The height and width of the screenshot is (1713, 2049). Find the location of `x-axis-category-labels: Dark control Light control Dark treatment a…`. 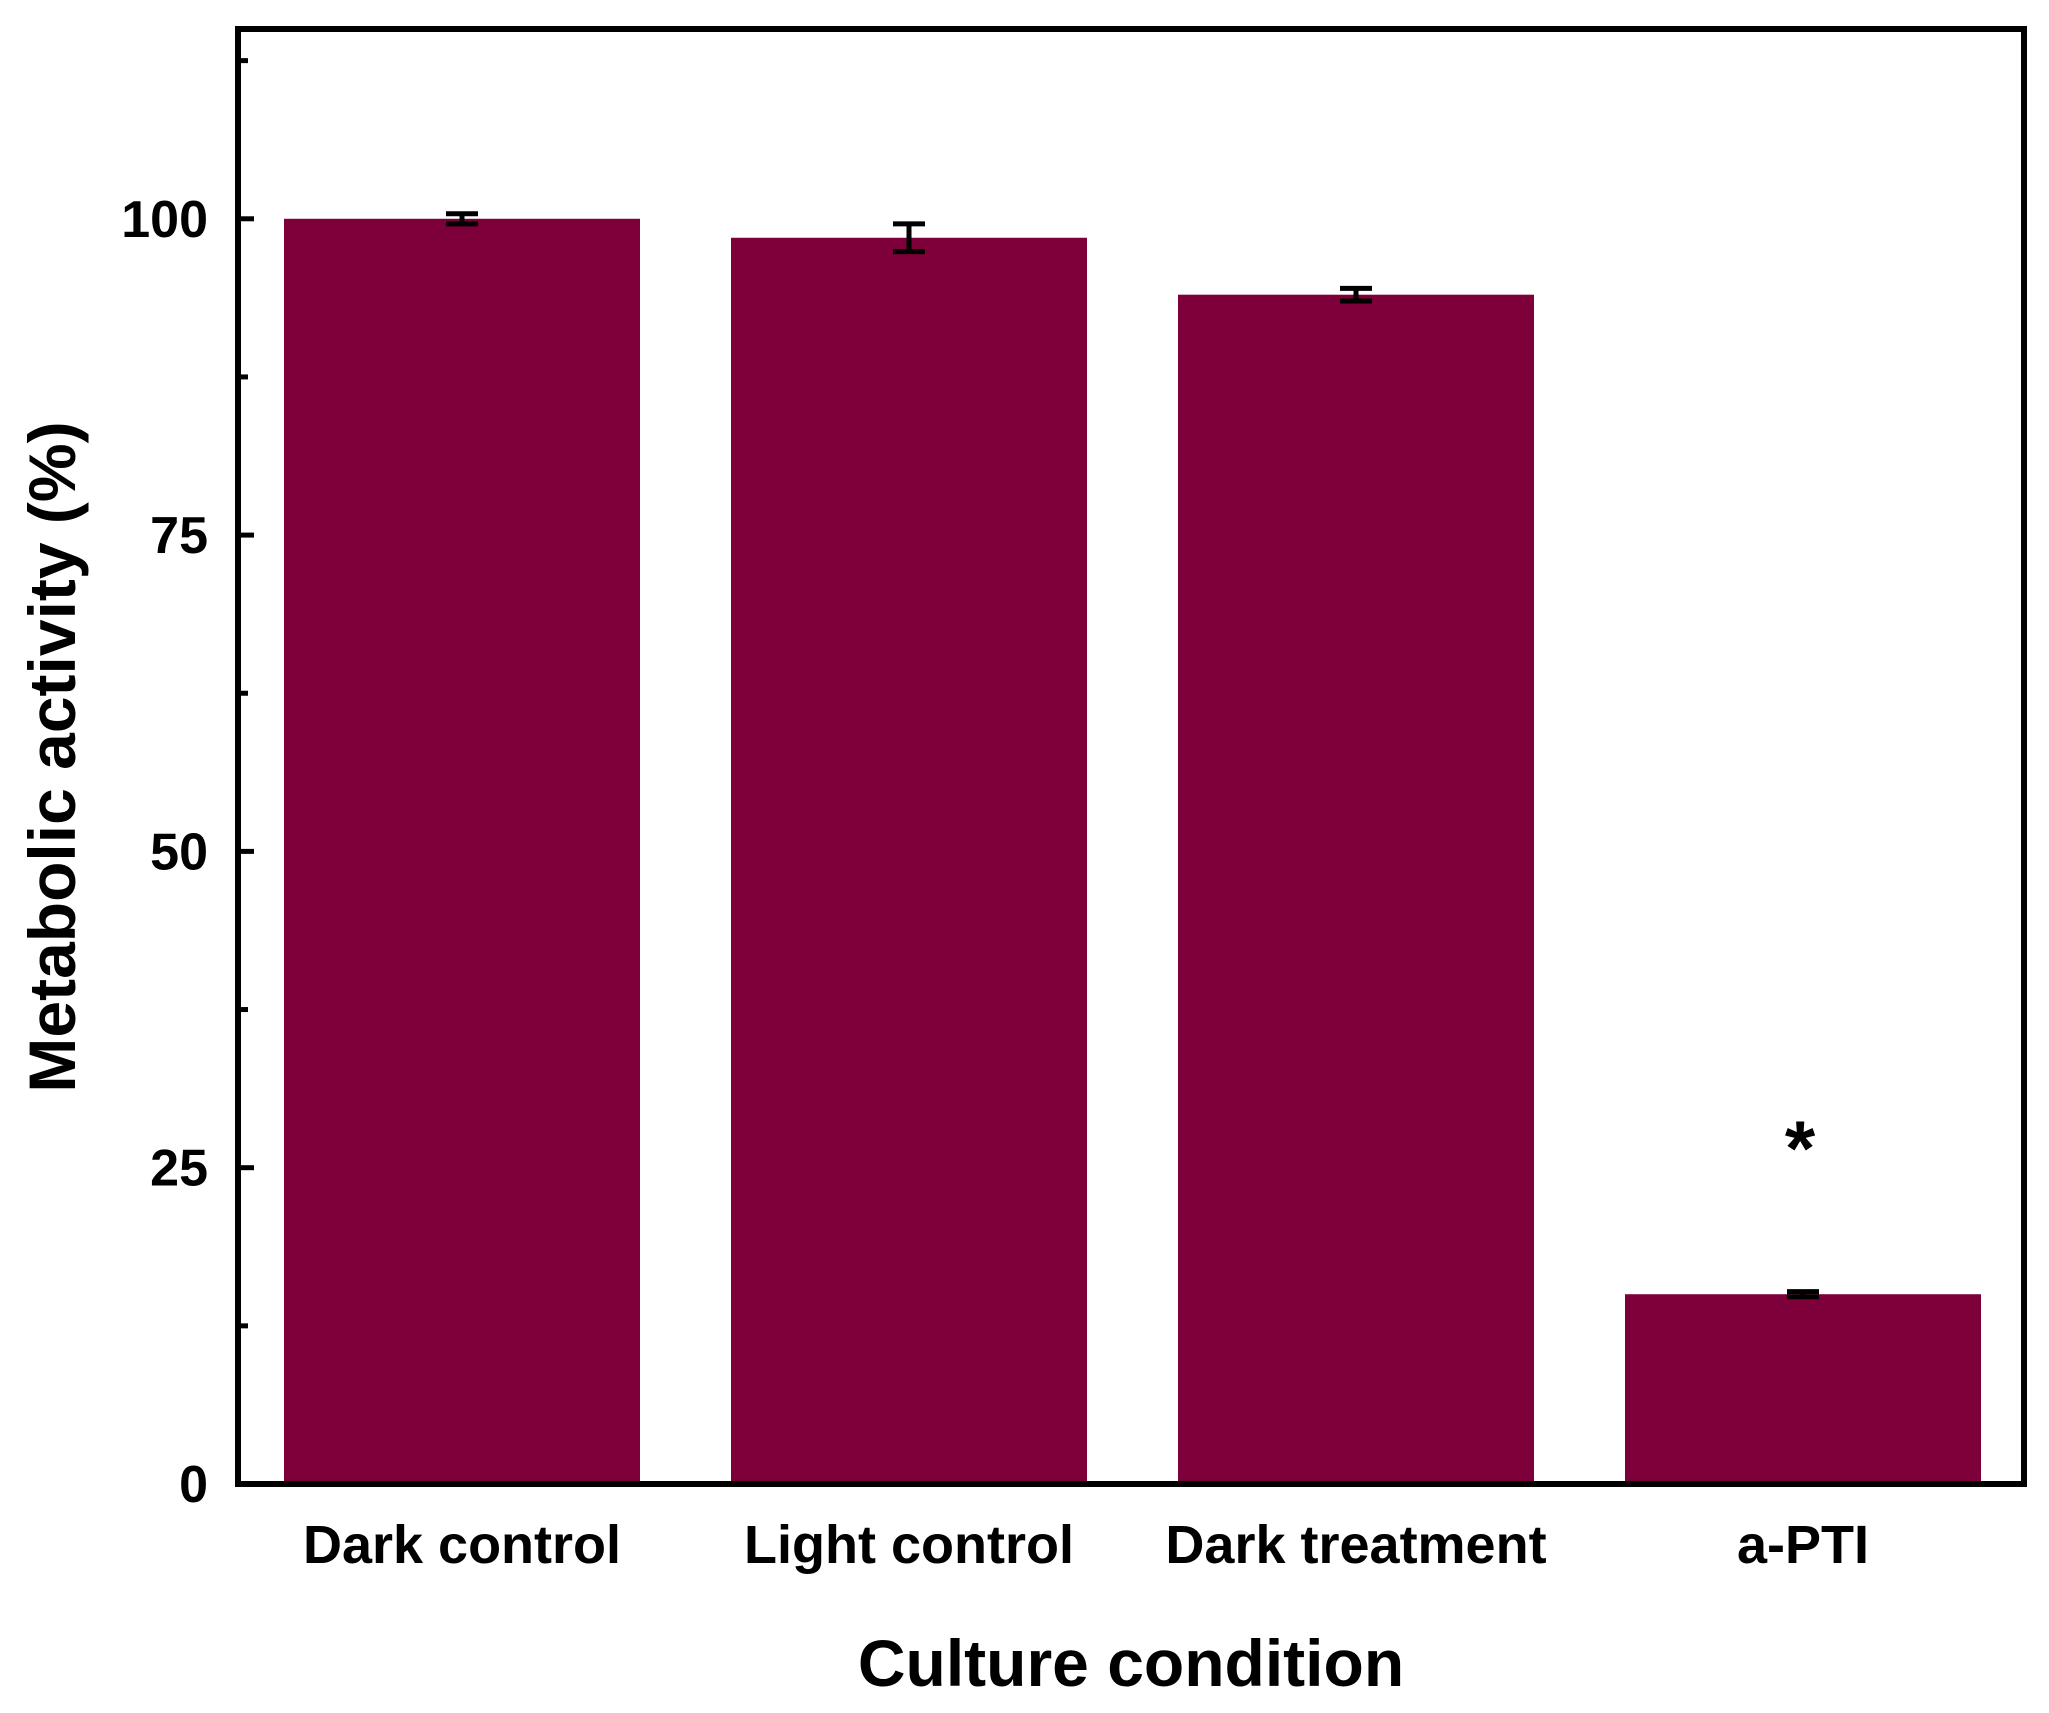

x-axis-category-labels: Dark control Light control Dark treatment a… is located at coordinates (1086, 1545).